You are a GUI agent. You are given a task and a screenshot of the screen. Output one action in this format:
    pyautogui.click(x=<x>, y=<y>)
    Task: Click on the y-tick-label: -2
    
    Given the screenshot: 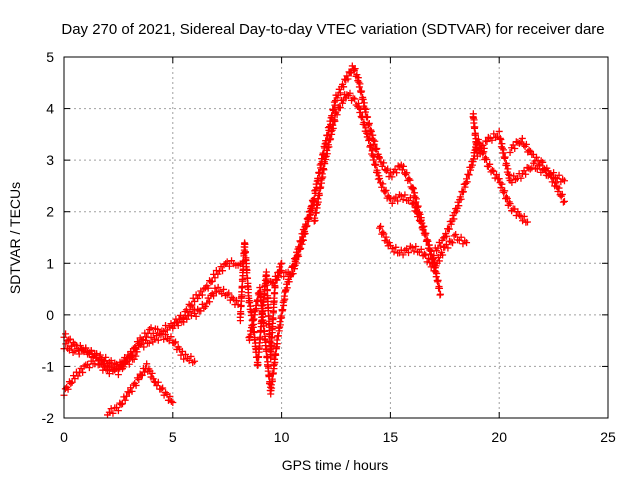 What is the action you would take?
    pyautogui.click(x=48, y=418)
    